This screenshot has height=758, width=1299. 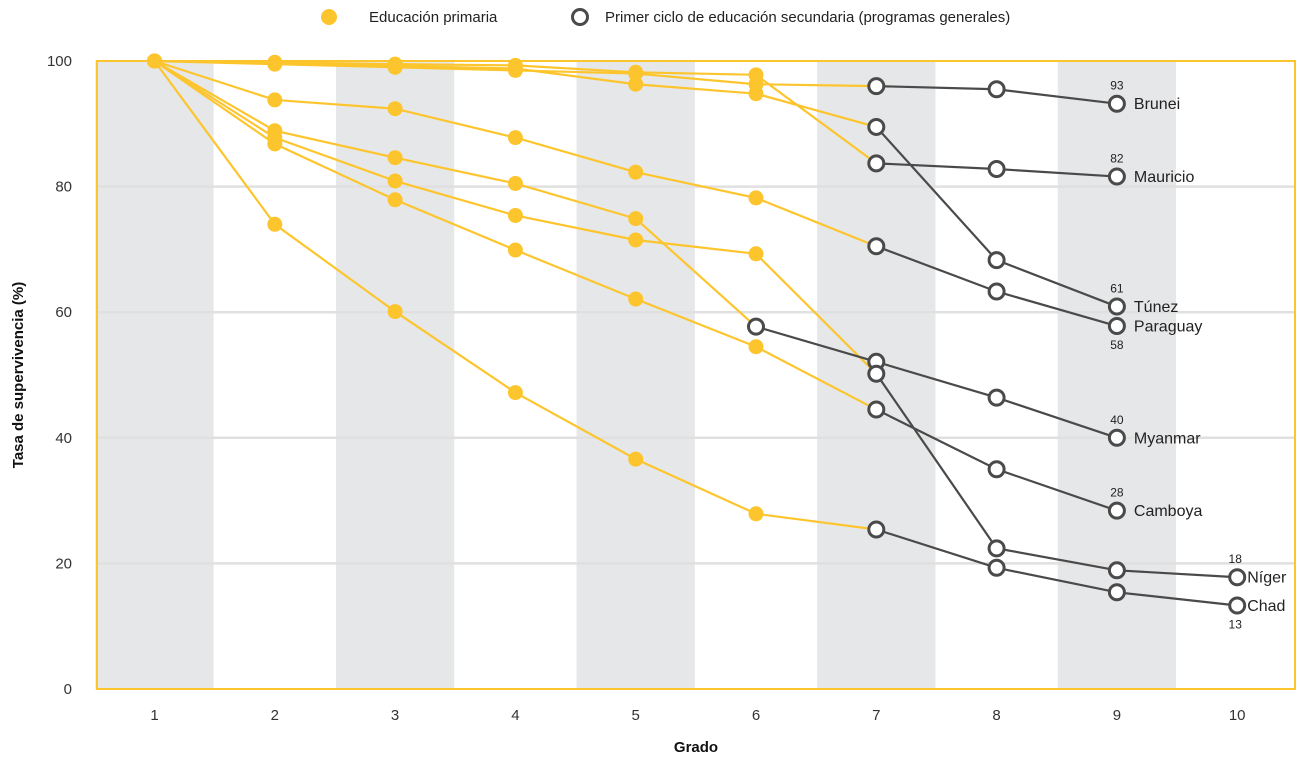 I want to click on secondary-point-chad-g10, so click(x=1237, y=605).